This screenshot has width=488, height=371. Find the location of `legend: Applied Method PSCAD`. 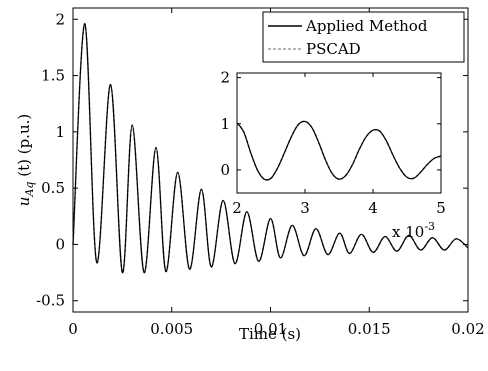

legend: Applied Method PSCAD is located at coordinates (363, 37).